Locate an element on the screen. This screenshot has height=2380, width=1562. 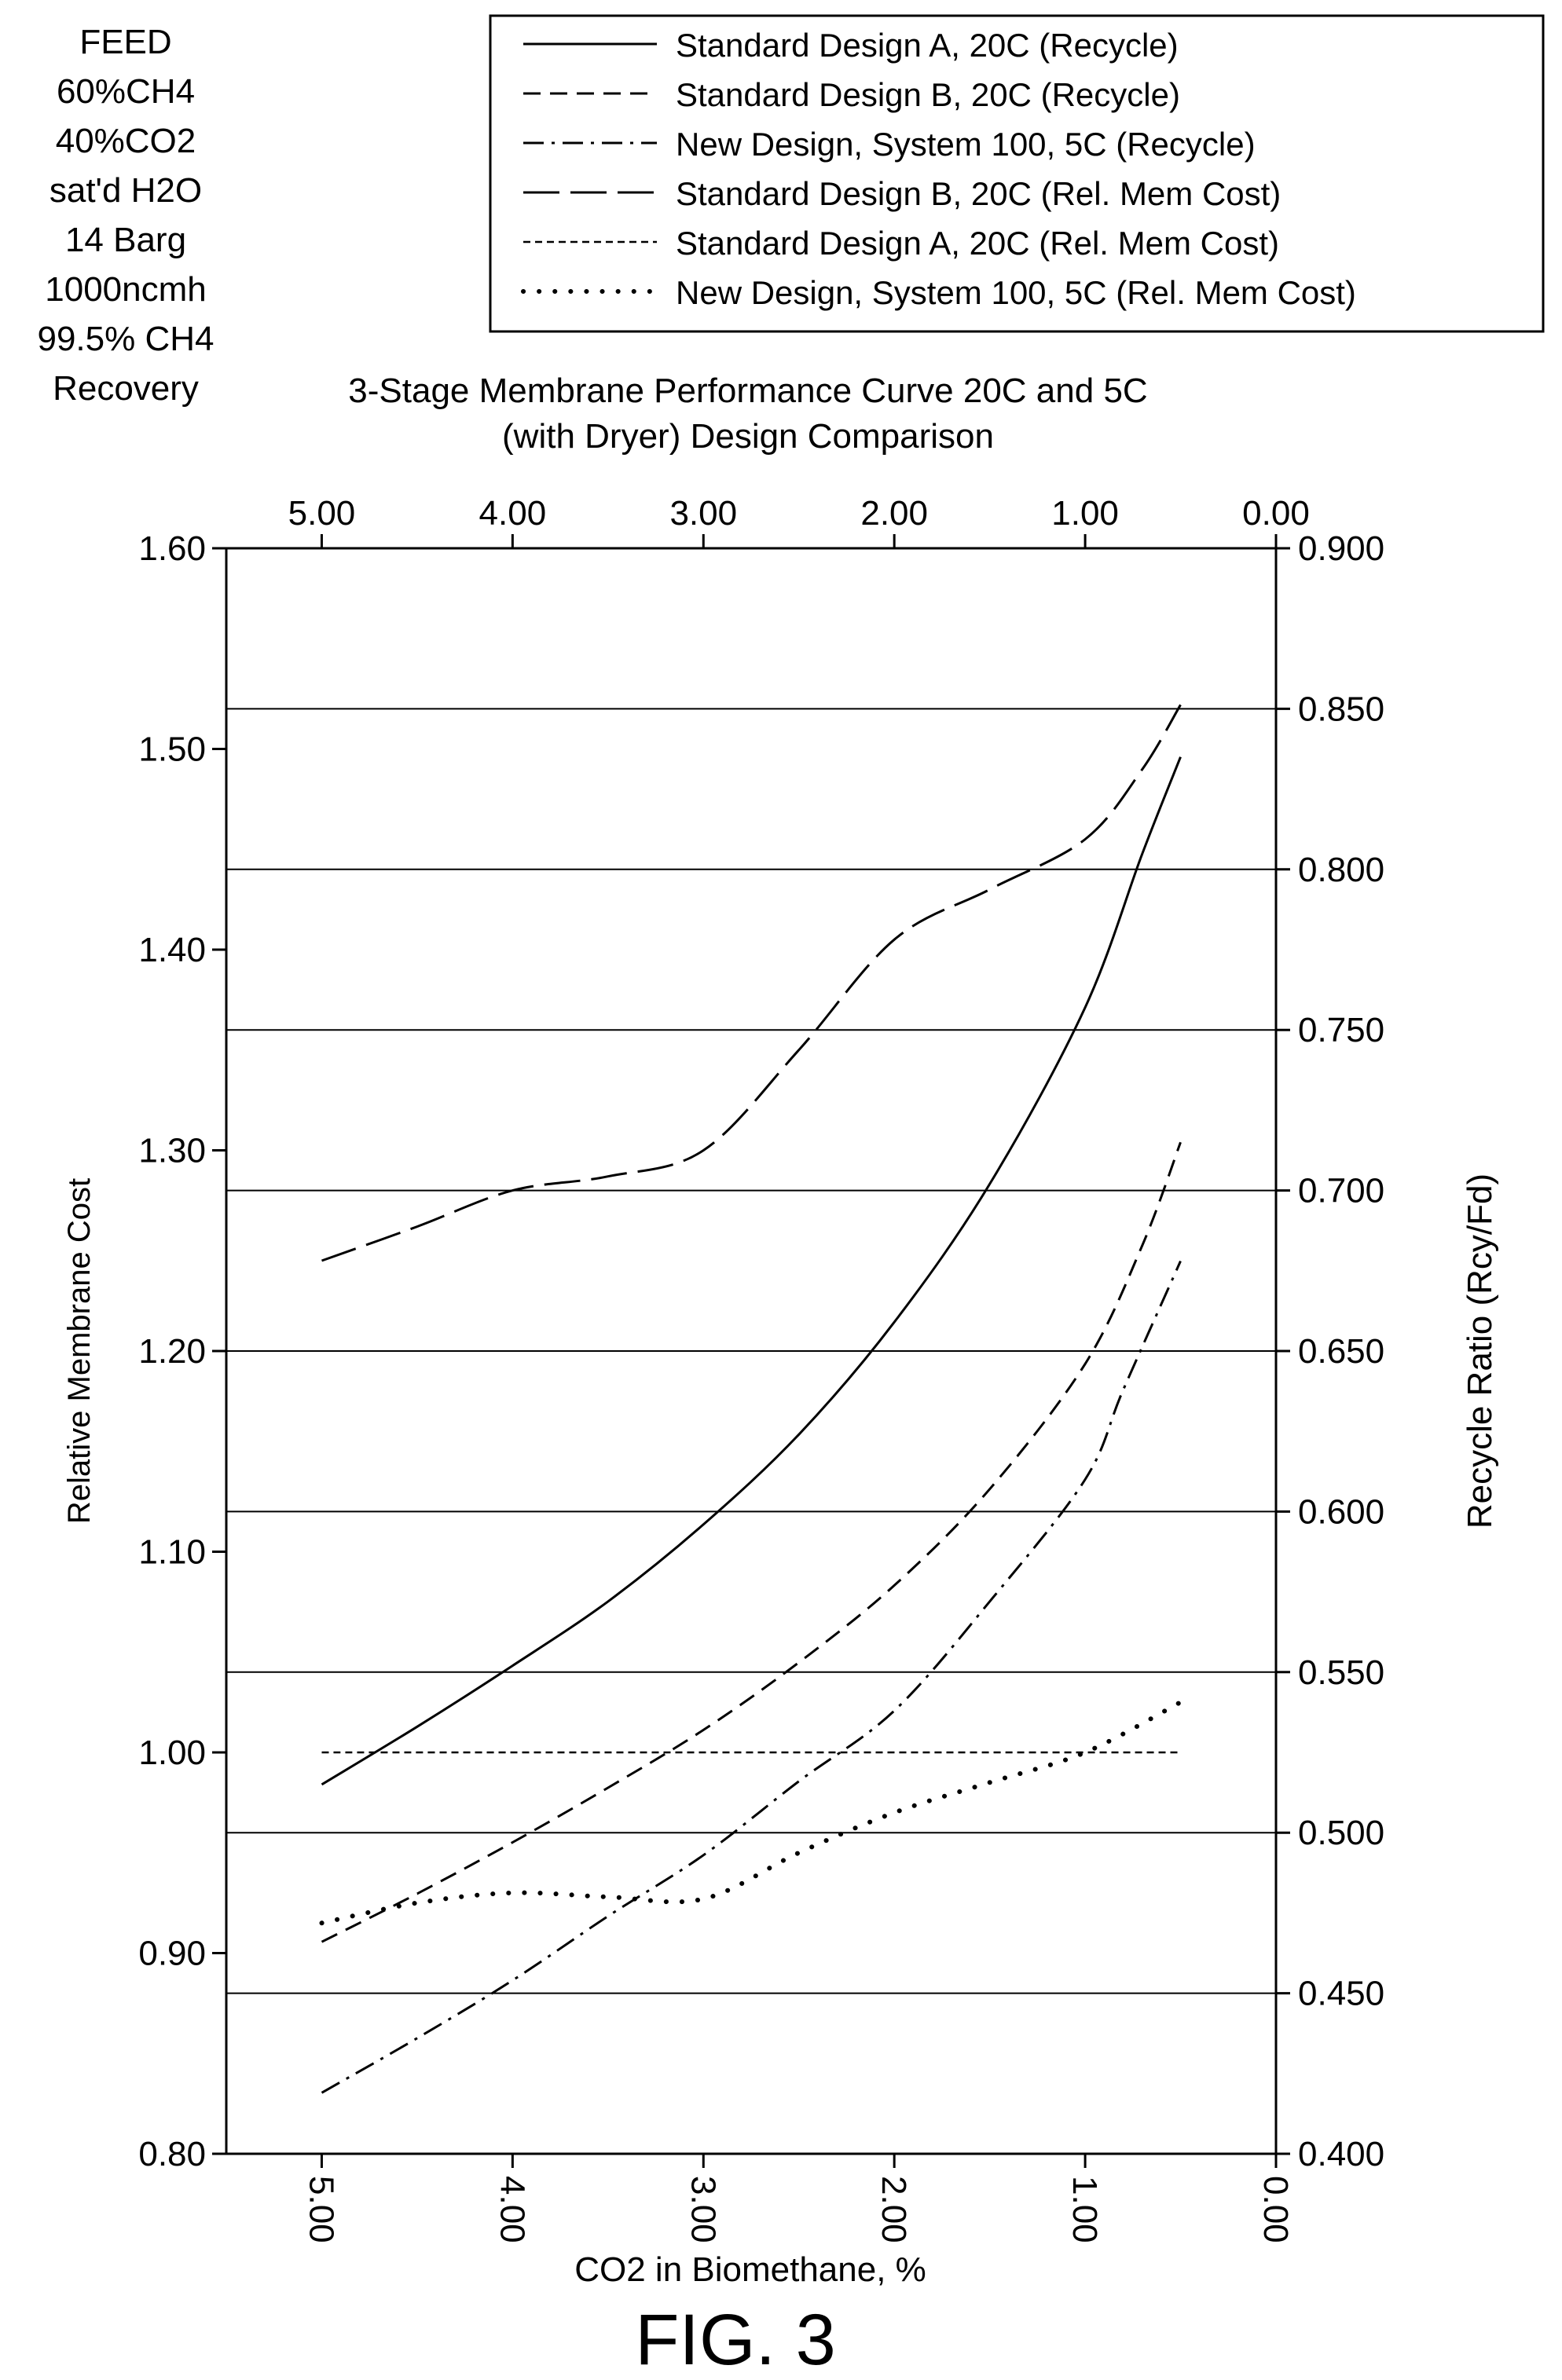
feed-line-8: Recovery is located at coordinates (126, 388).